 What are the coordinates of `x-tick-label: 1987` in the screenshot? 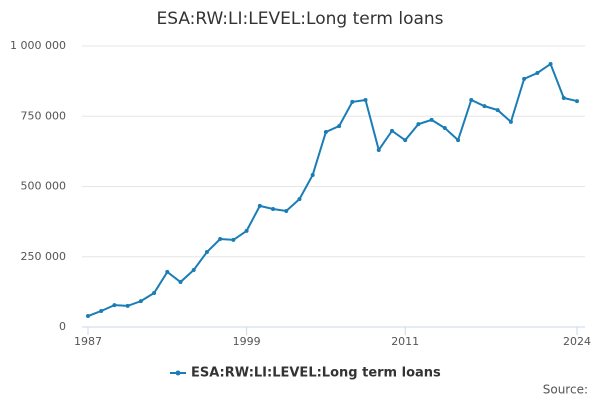 It's located at (88, 341).